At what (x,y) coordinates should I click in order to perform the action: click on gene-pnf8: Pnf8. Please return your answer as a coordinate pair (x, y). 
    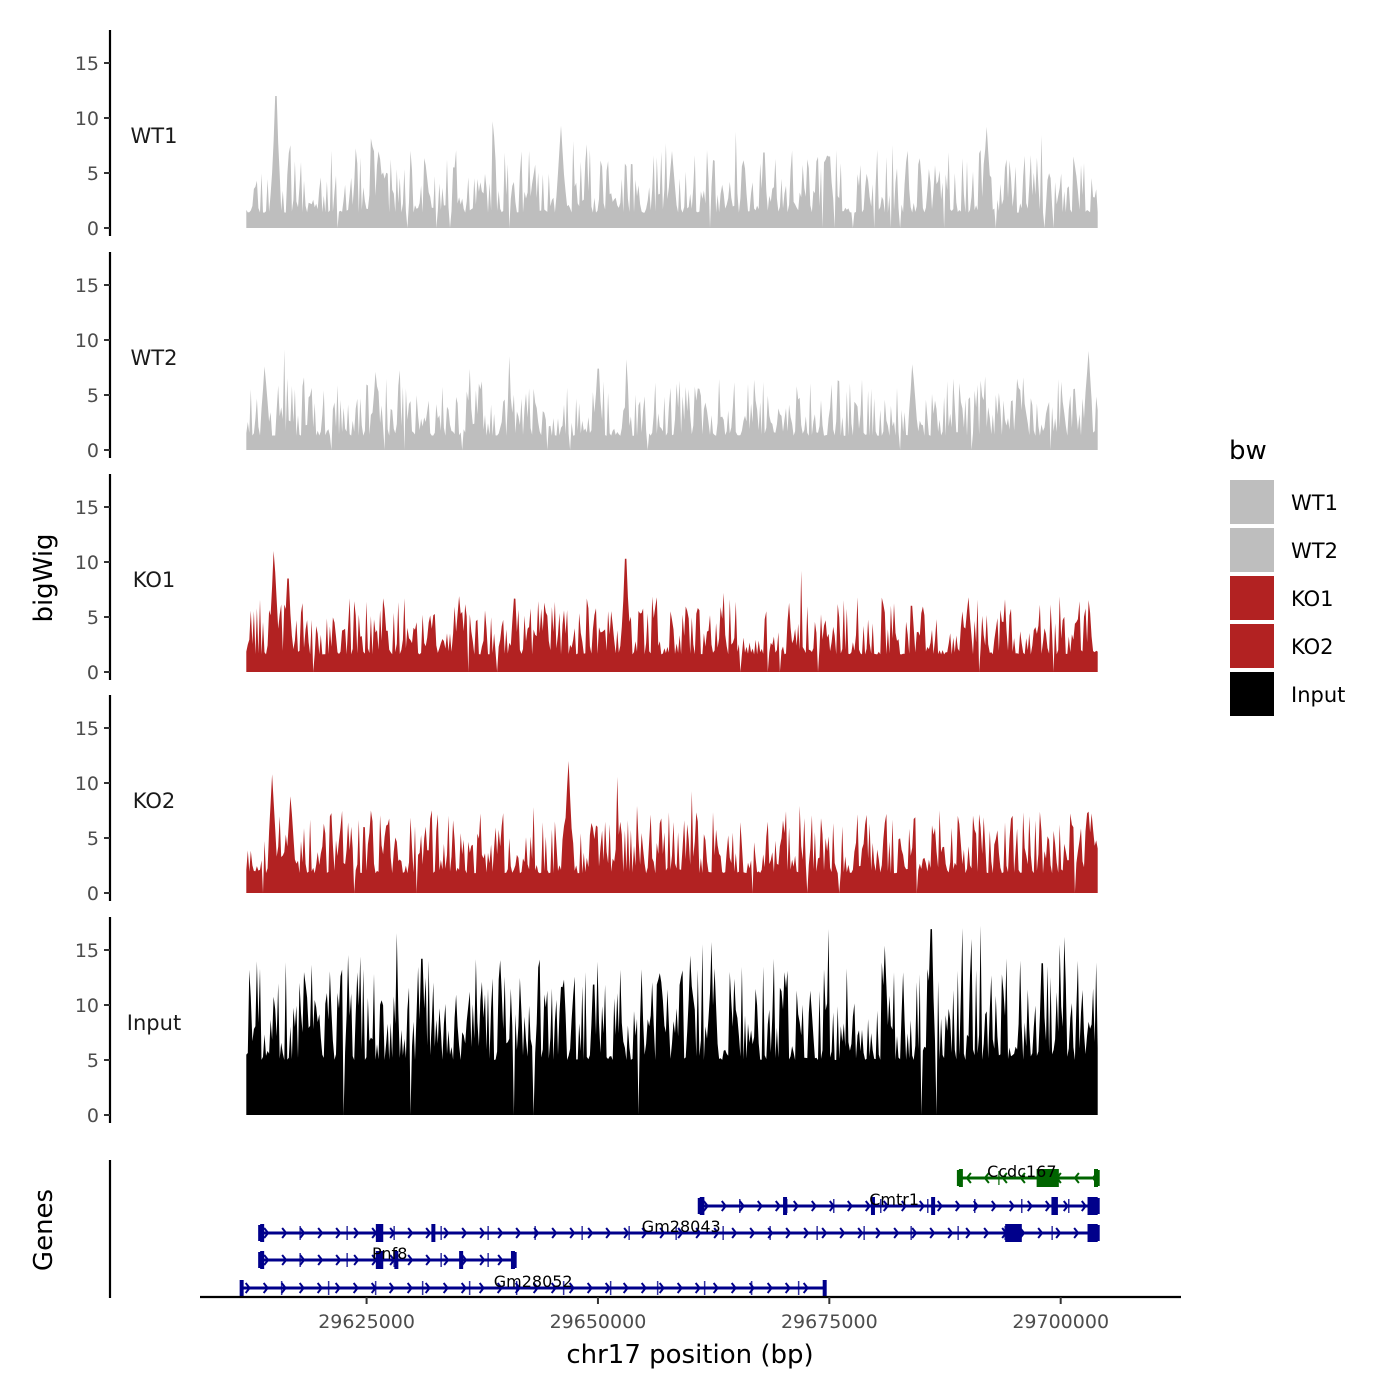
    Looking at the image, I should click on (387, 1256).